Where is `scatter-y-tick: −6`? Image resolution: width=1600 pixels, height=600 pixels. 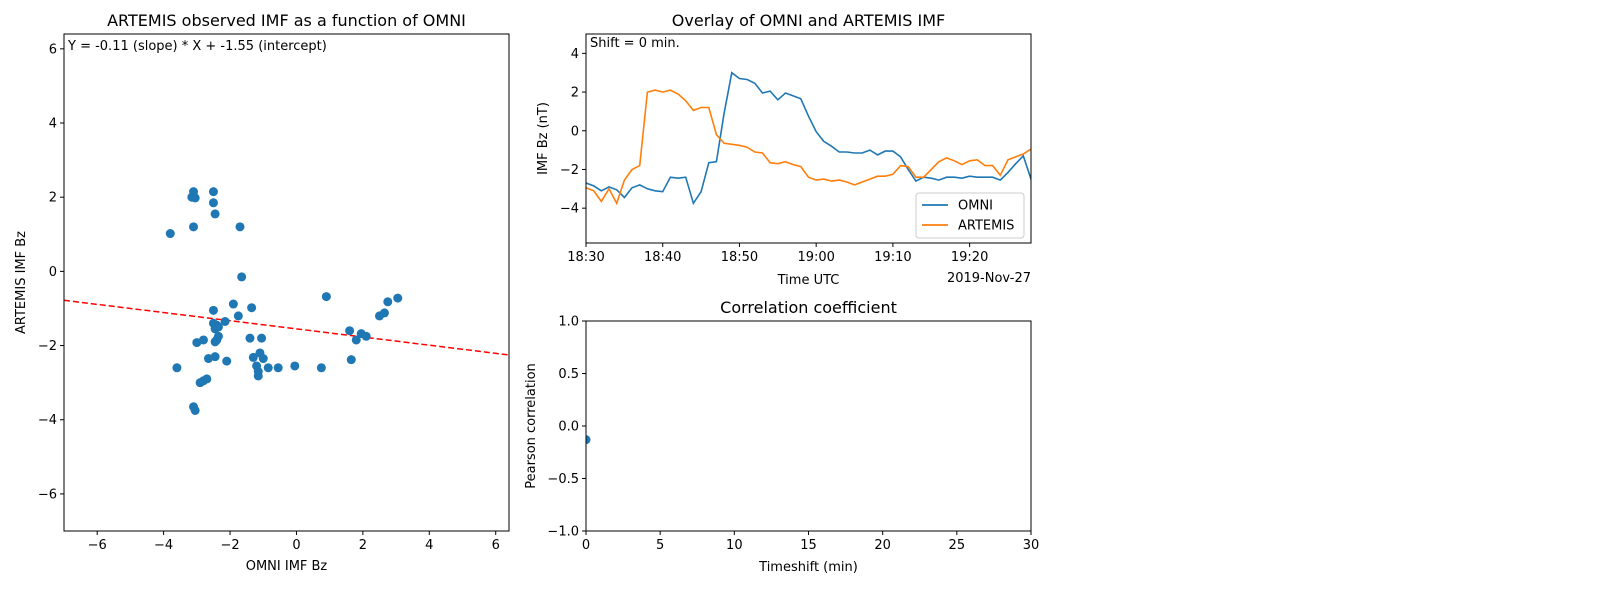 scatter-y-tick: −6 is located at coordinates (47, 494).